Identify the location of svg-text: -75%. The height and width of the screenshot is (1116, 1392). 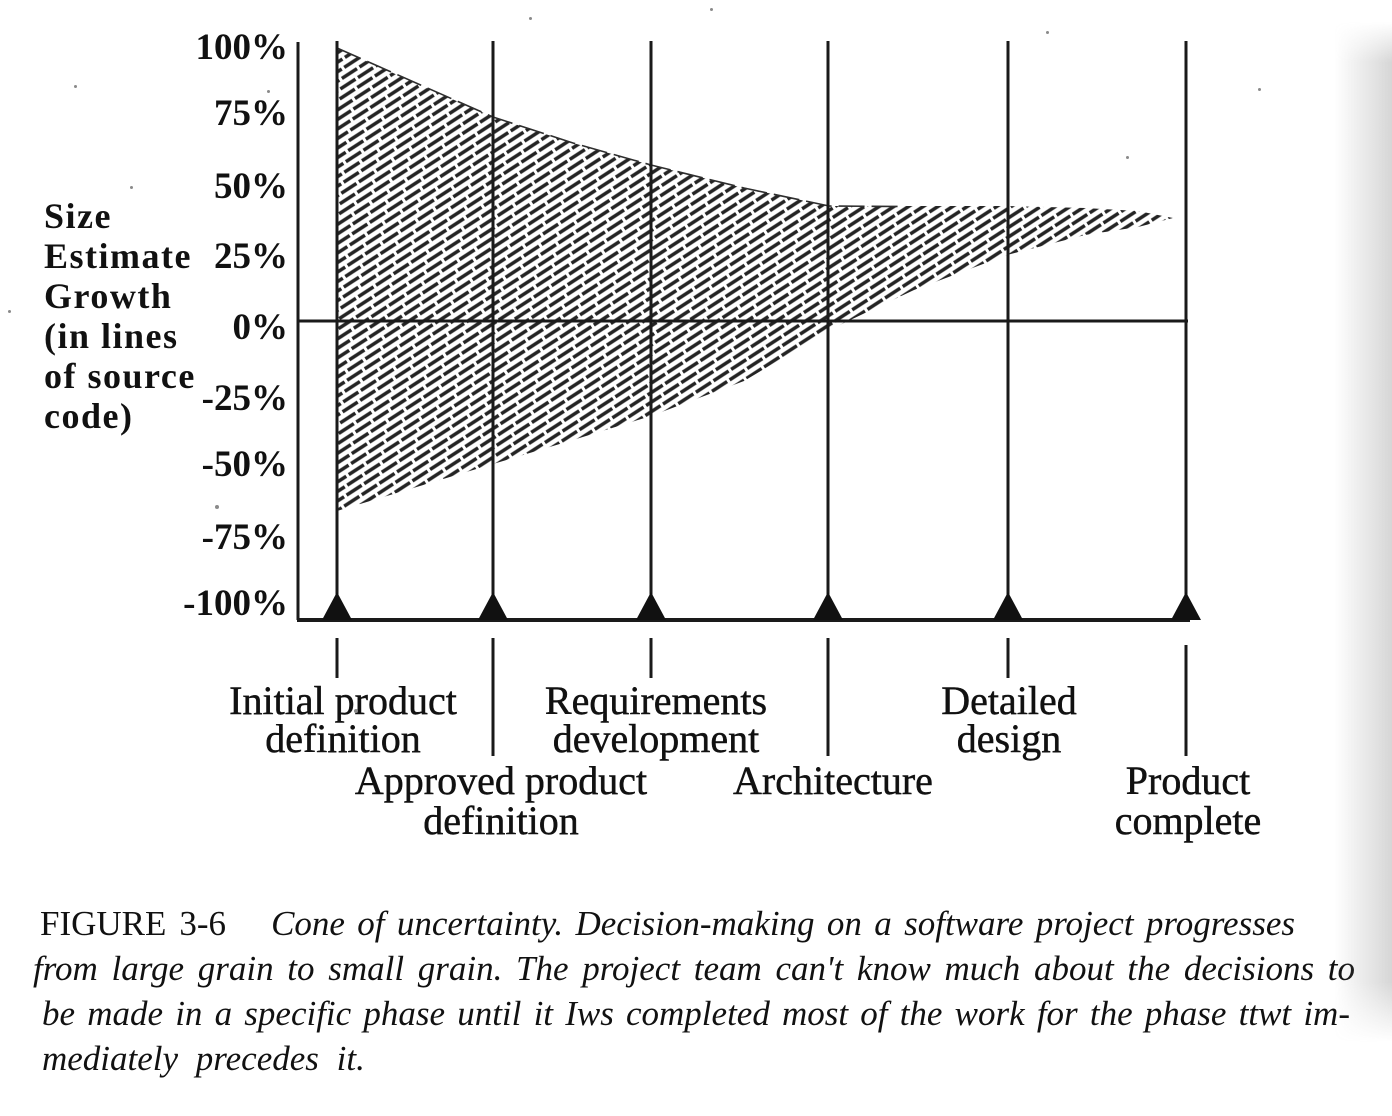
(245, 537).